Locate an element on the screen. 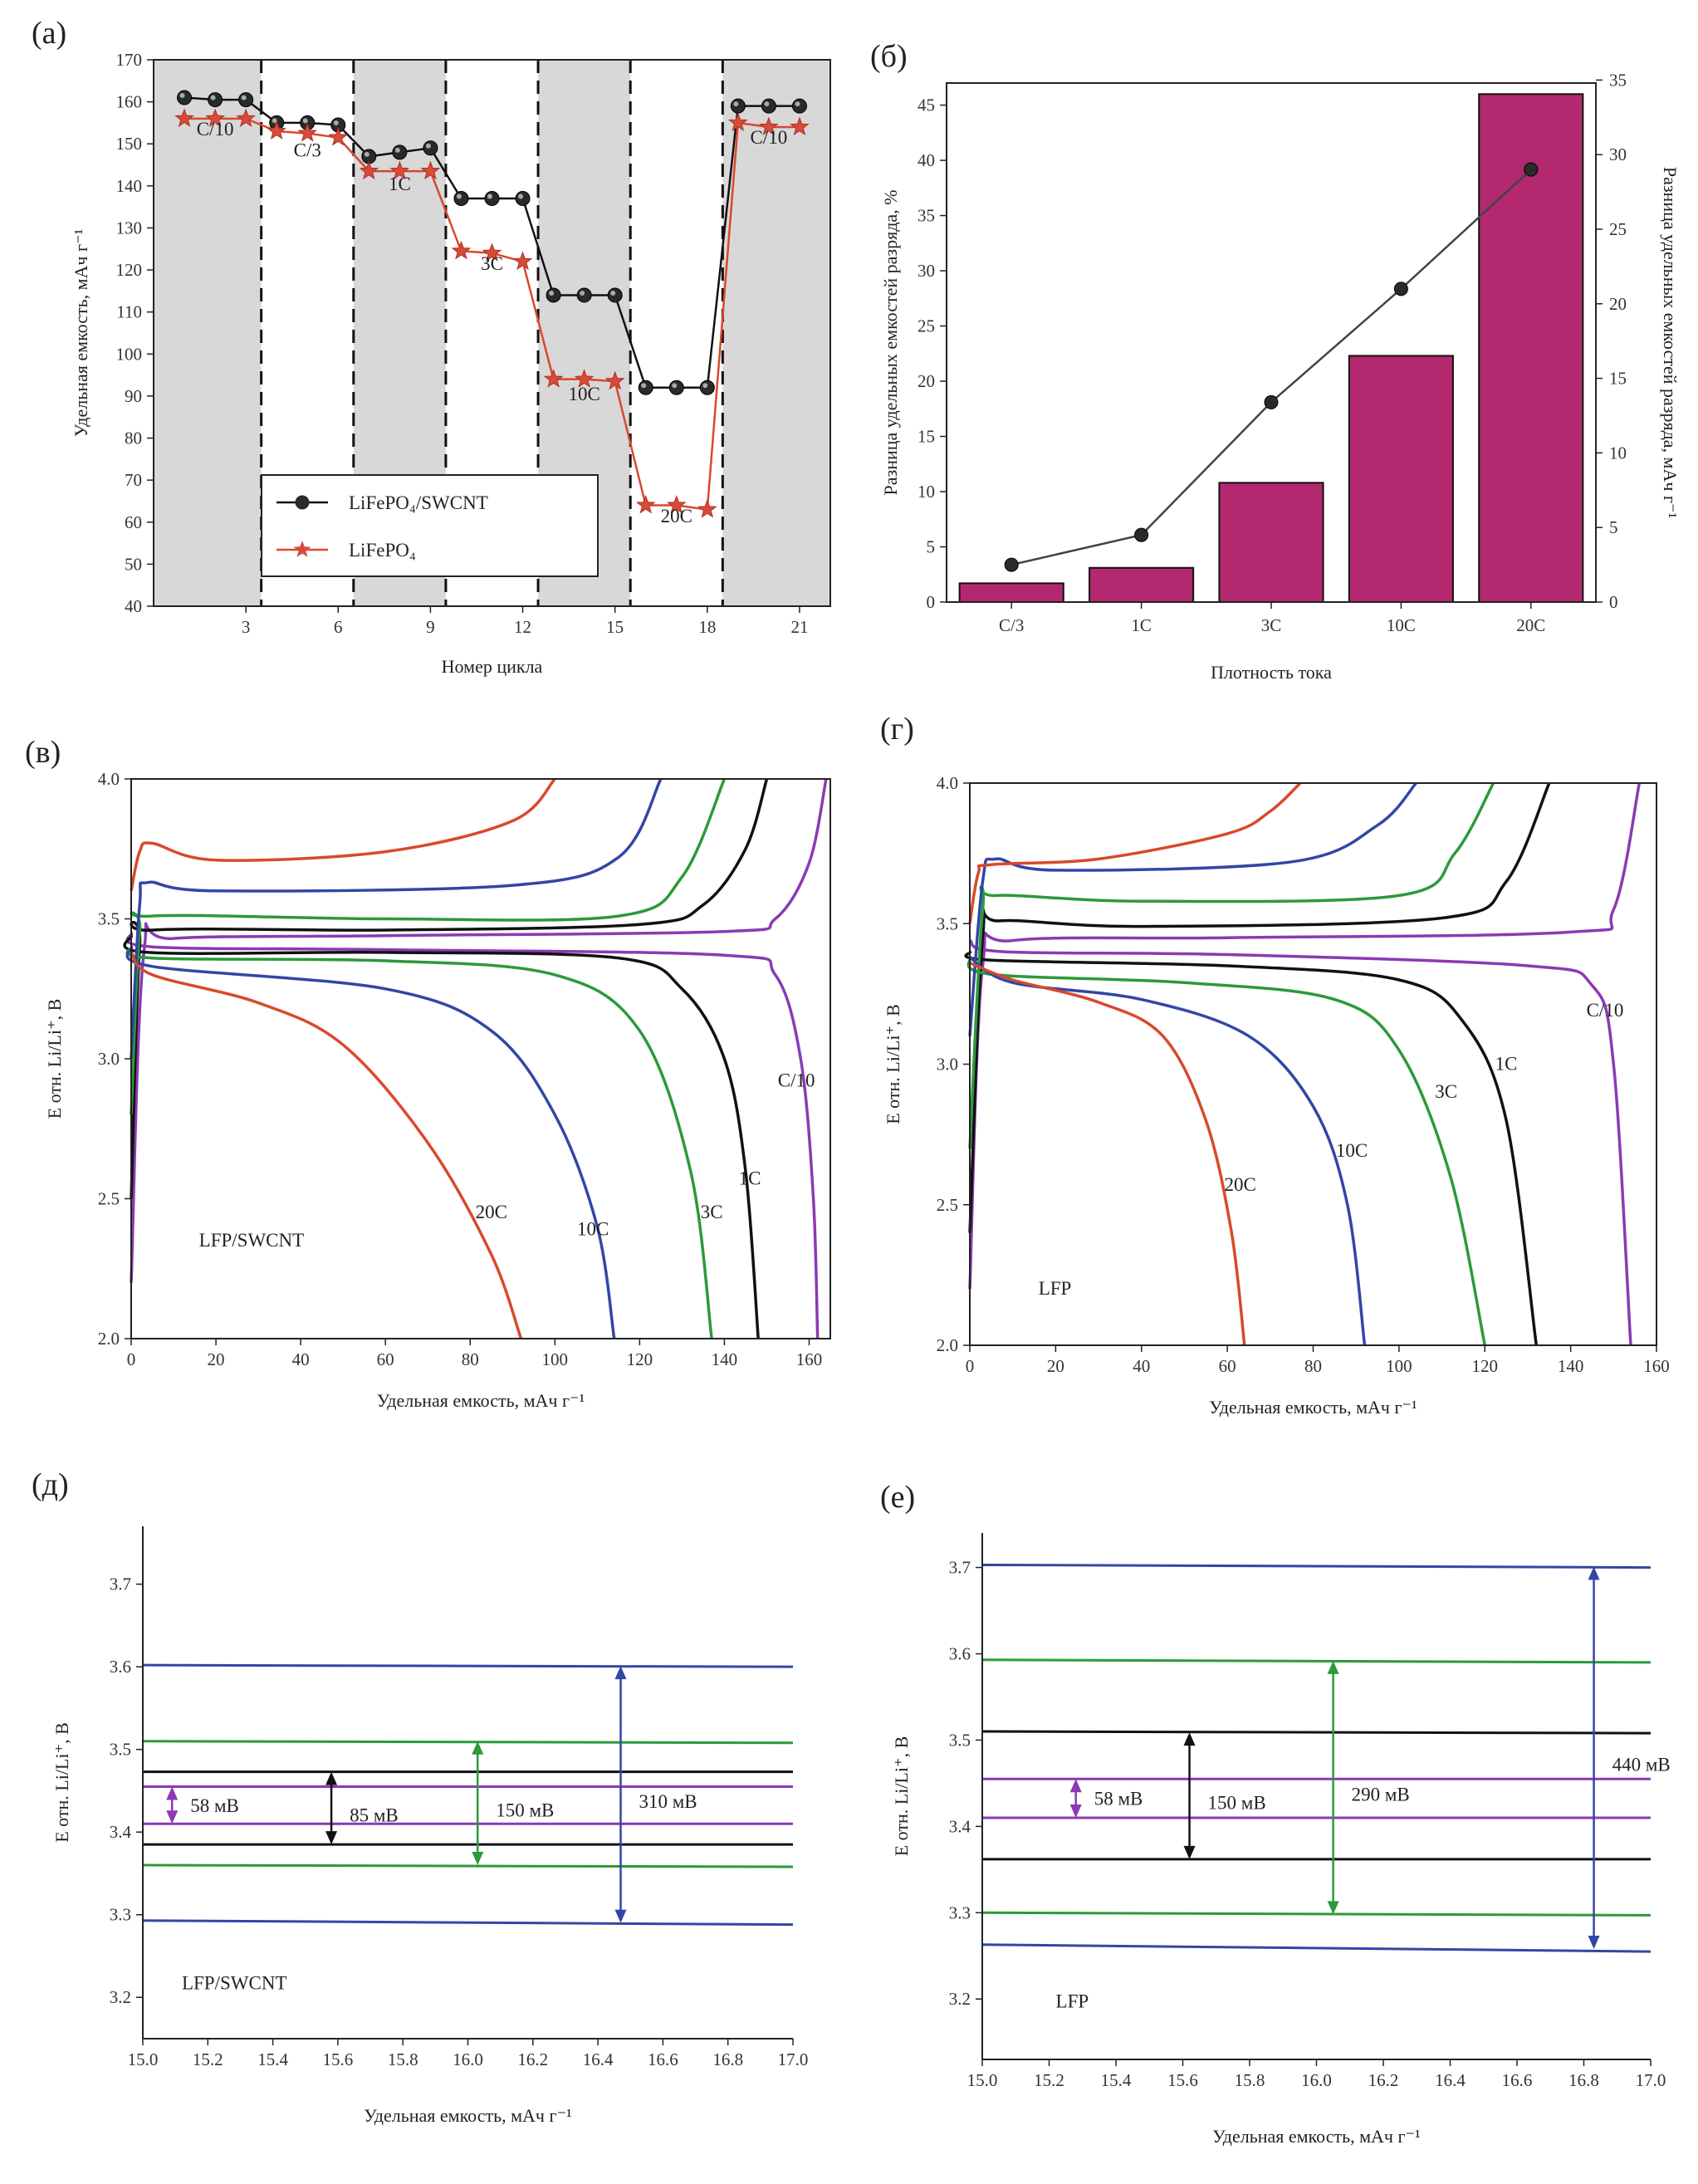 The width and height of the screenshot is (1698, 2184). chart-d-discharge-curve-10c is located at coordinates (1168, 1151).